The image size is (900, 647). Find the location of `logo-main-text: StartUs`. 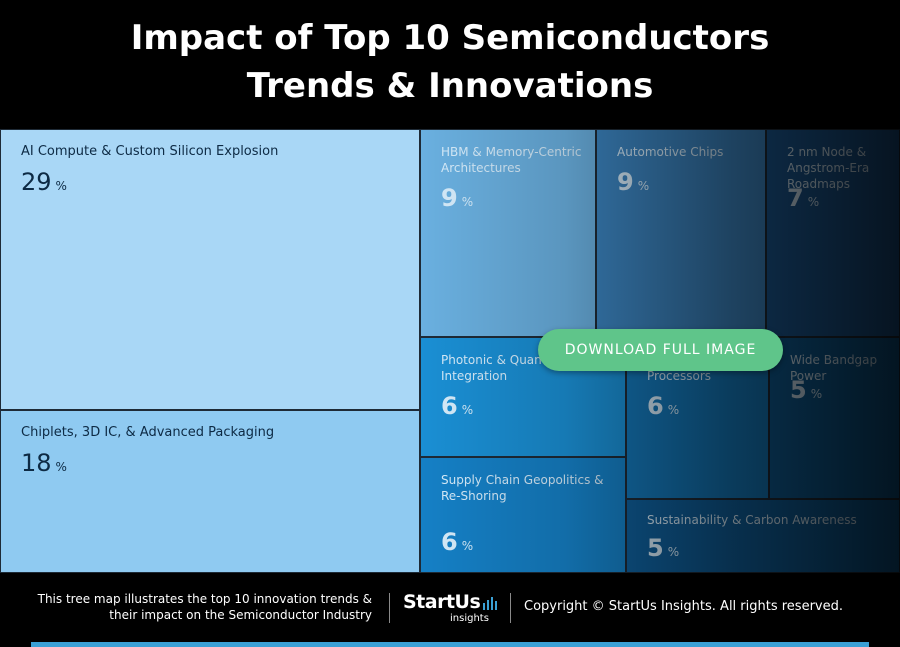

logo-main-text: StartUs is located at coordinates (442, 602).